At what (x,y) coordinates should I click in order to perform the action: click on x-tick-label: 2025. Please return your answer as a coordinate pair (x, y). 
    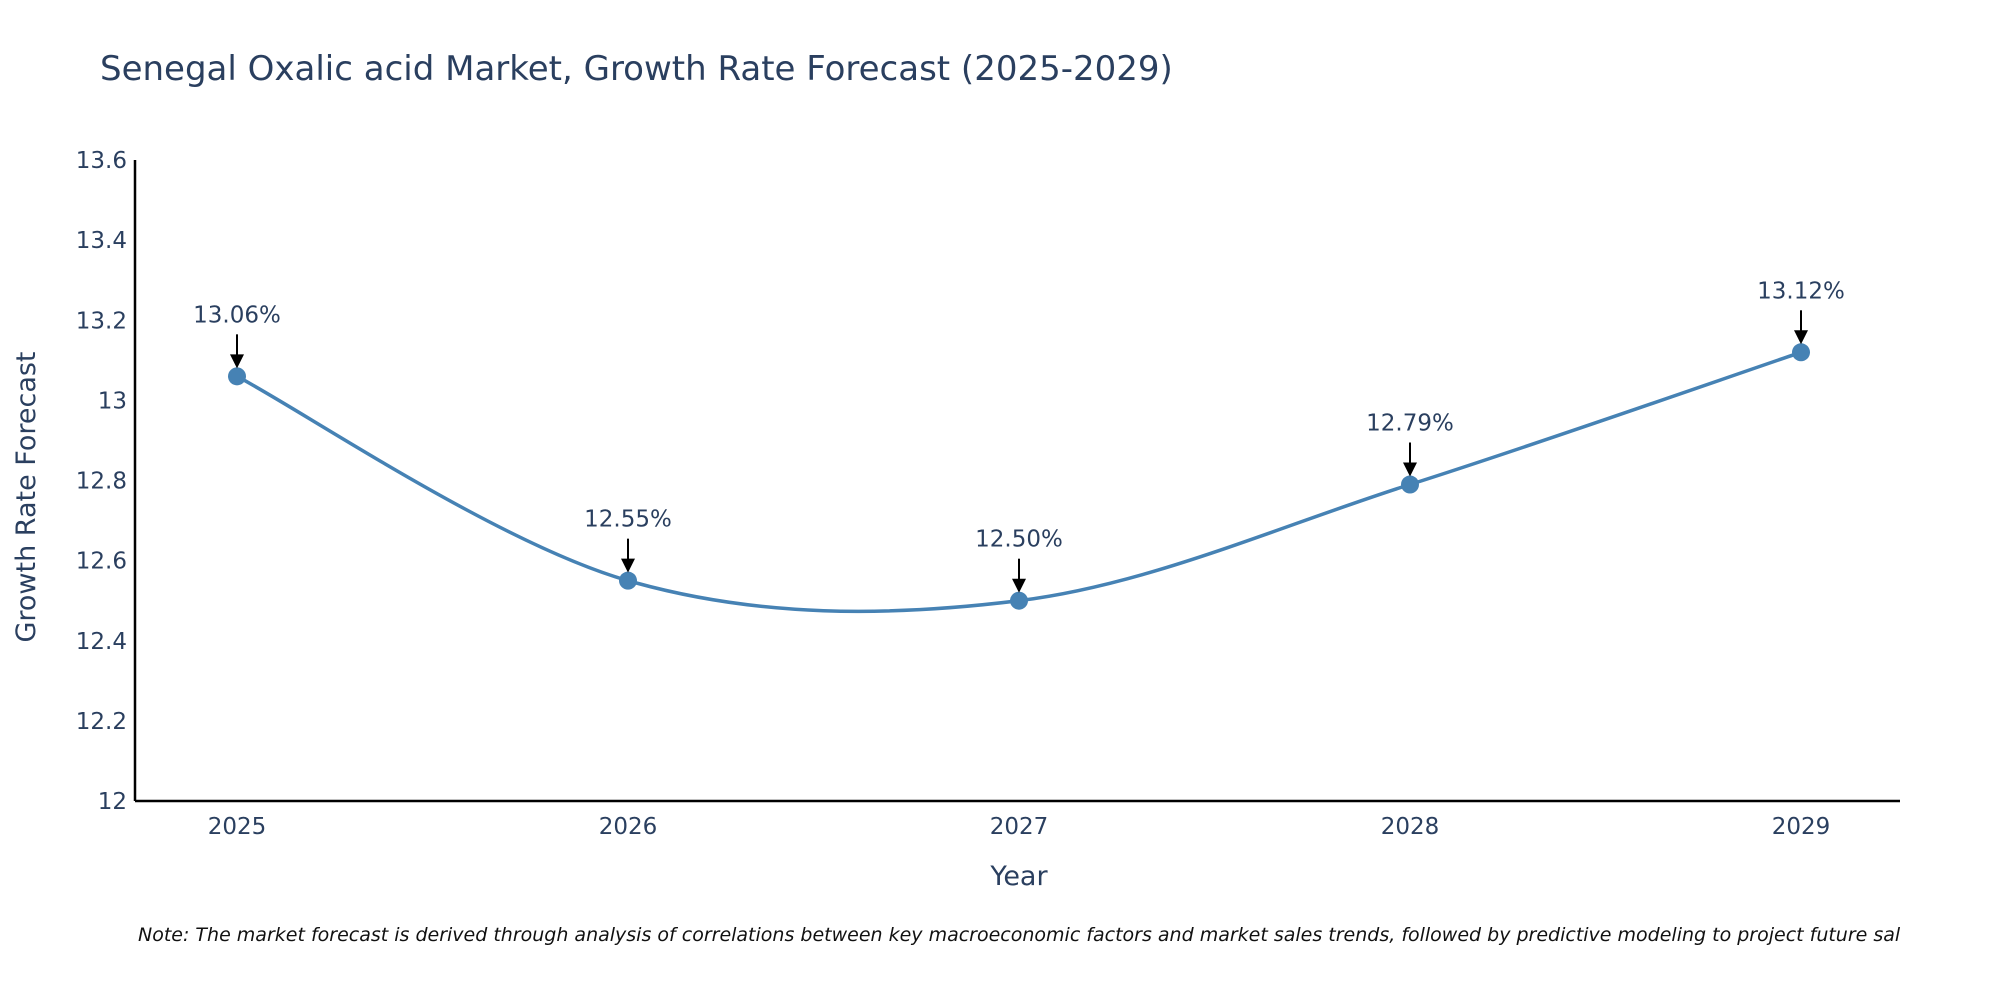
    Looking at the image, I should click on (237, 827).